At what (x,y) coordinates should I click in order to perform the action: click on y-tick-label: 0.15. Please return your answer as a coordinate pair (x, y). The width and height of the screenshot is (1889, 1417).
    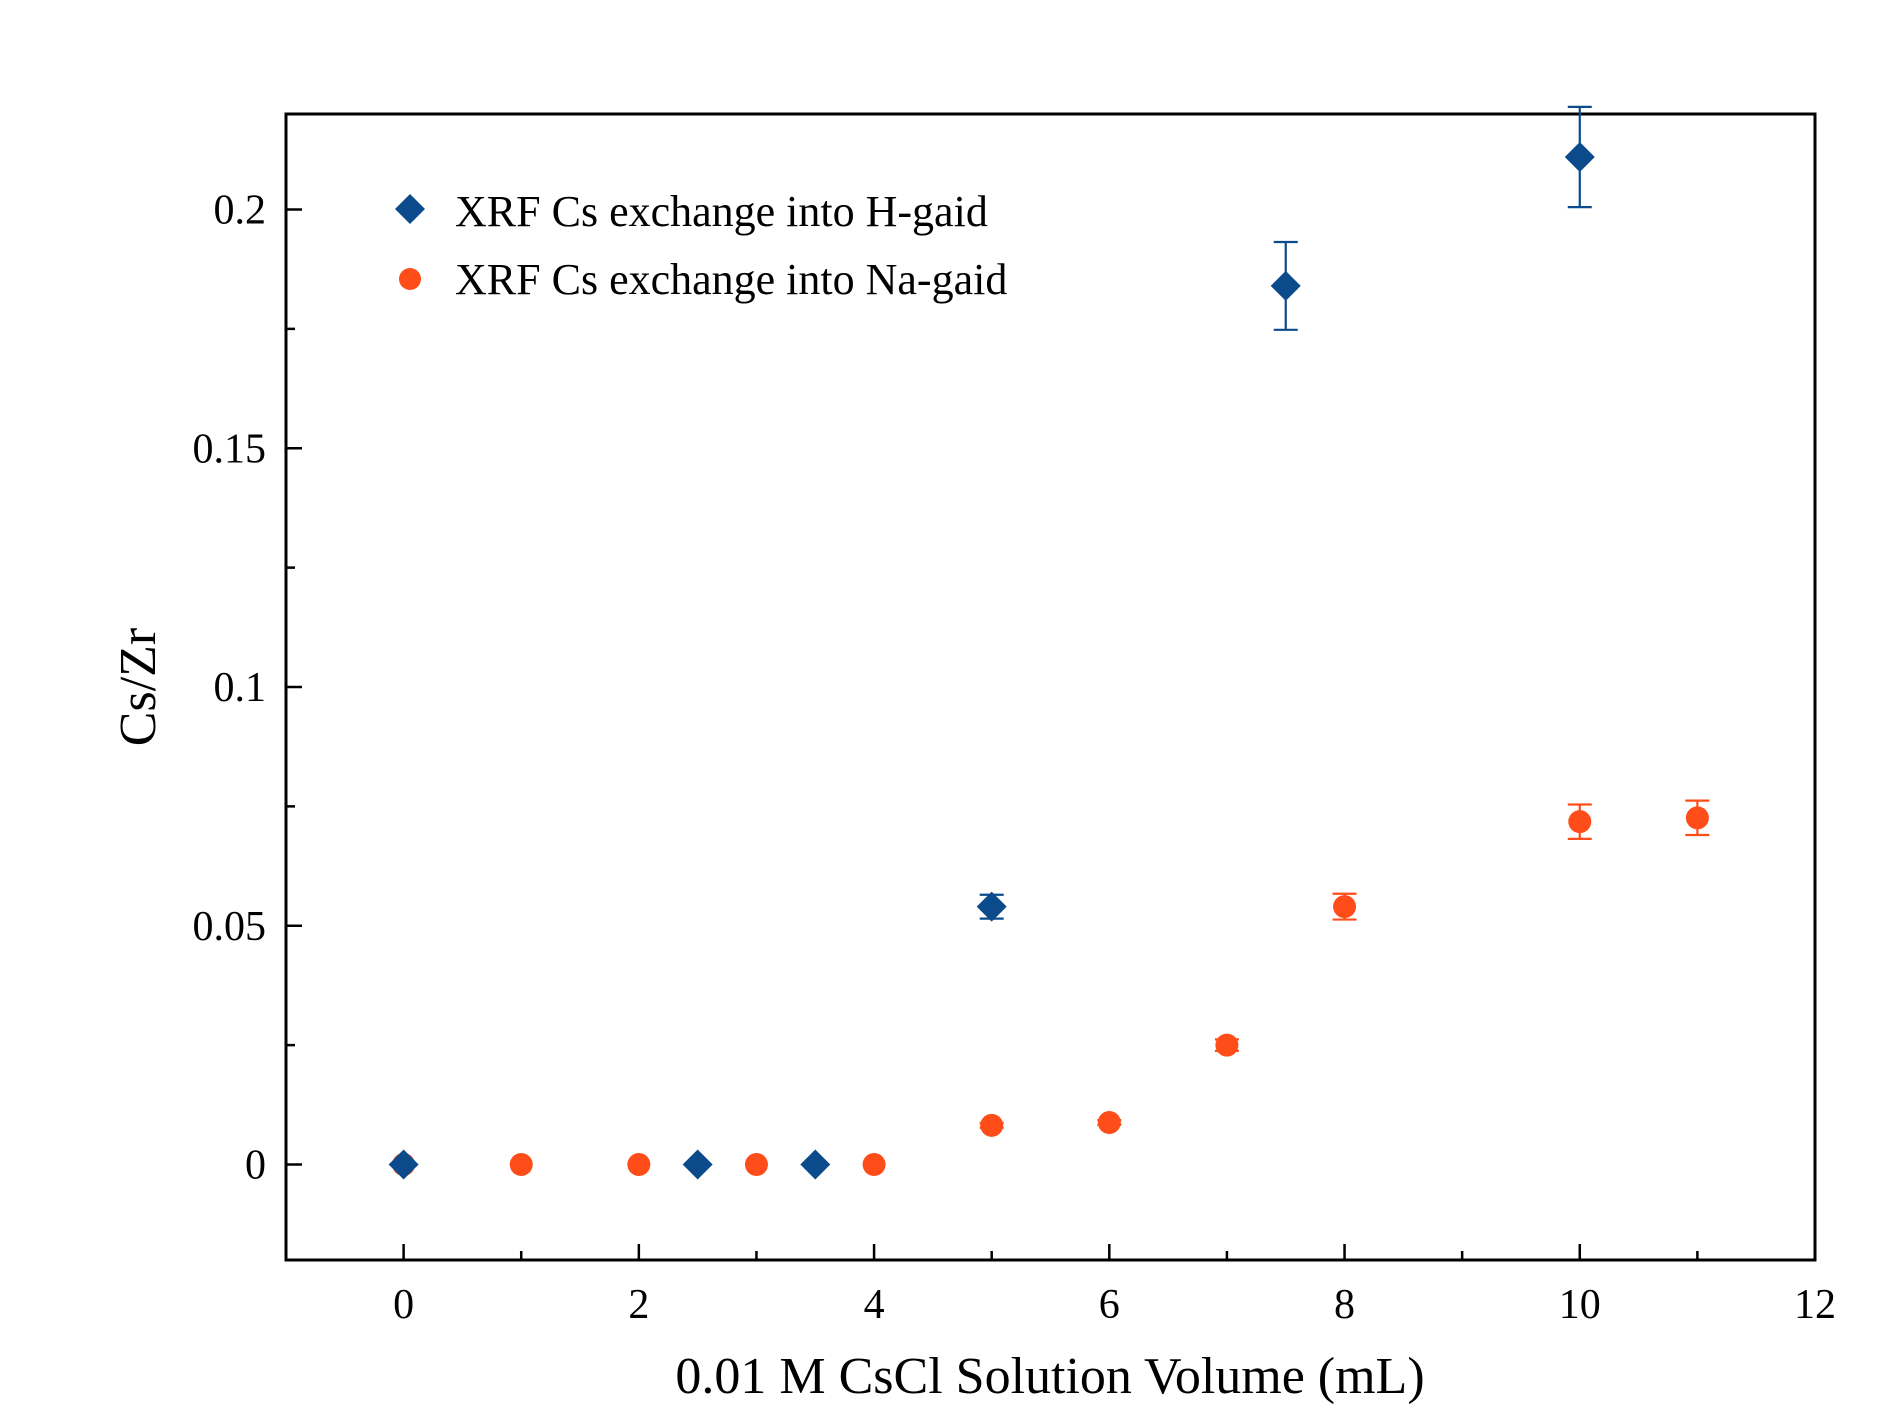
    Looking at the image, I should click on (230, 449).